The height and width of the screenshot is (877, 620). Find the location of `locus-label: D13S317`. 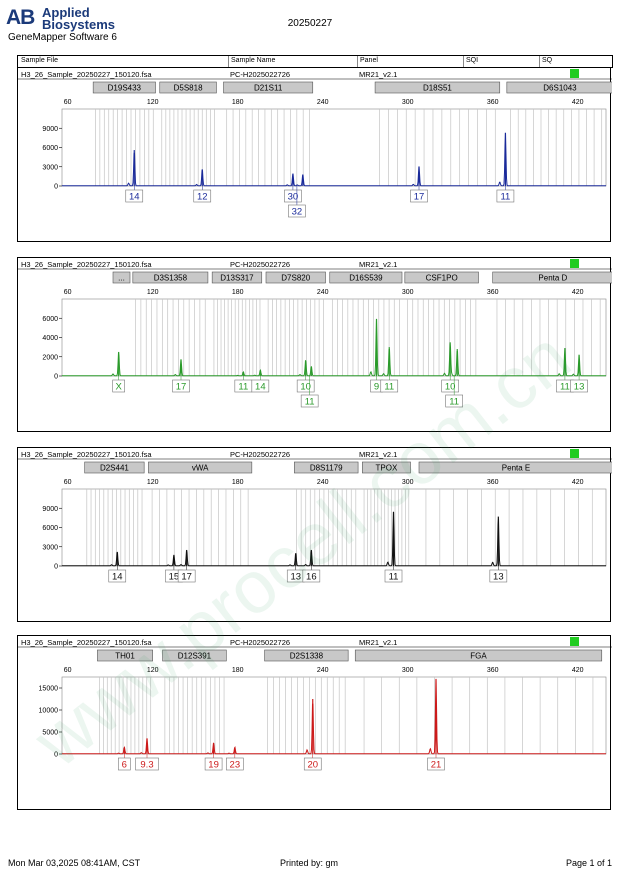

locus-label: D13S317 is located at coordinates (237, 277).